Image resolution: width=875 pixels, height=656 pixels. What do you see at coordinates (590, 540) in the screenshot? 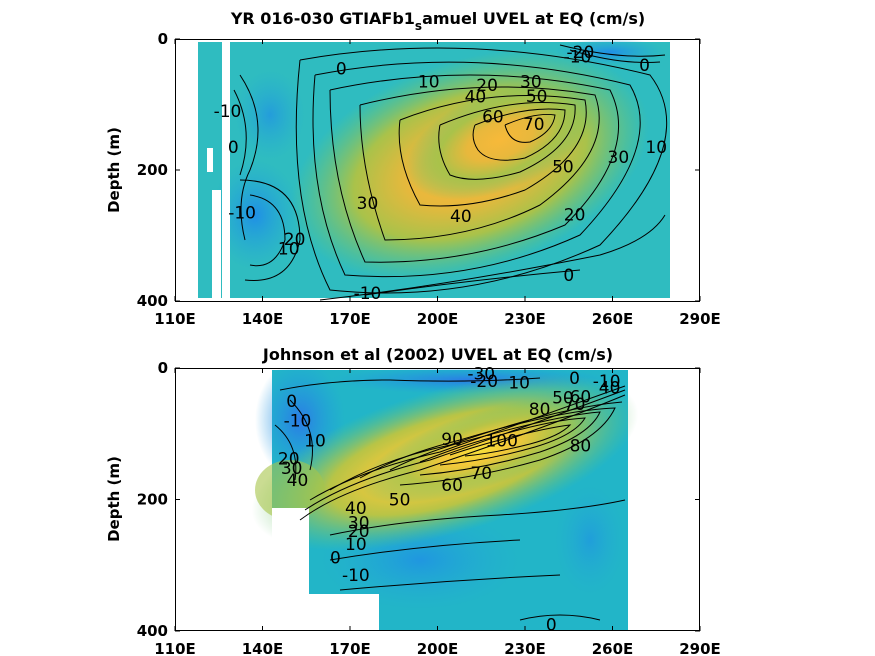
I see `panel-2-westward-flow-east` at bounding box center [590, 540].